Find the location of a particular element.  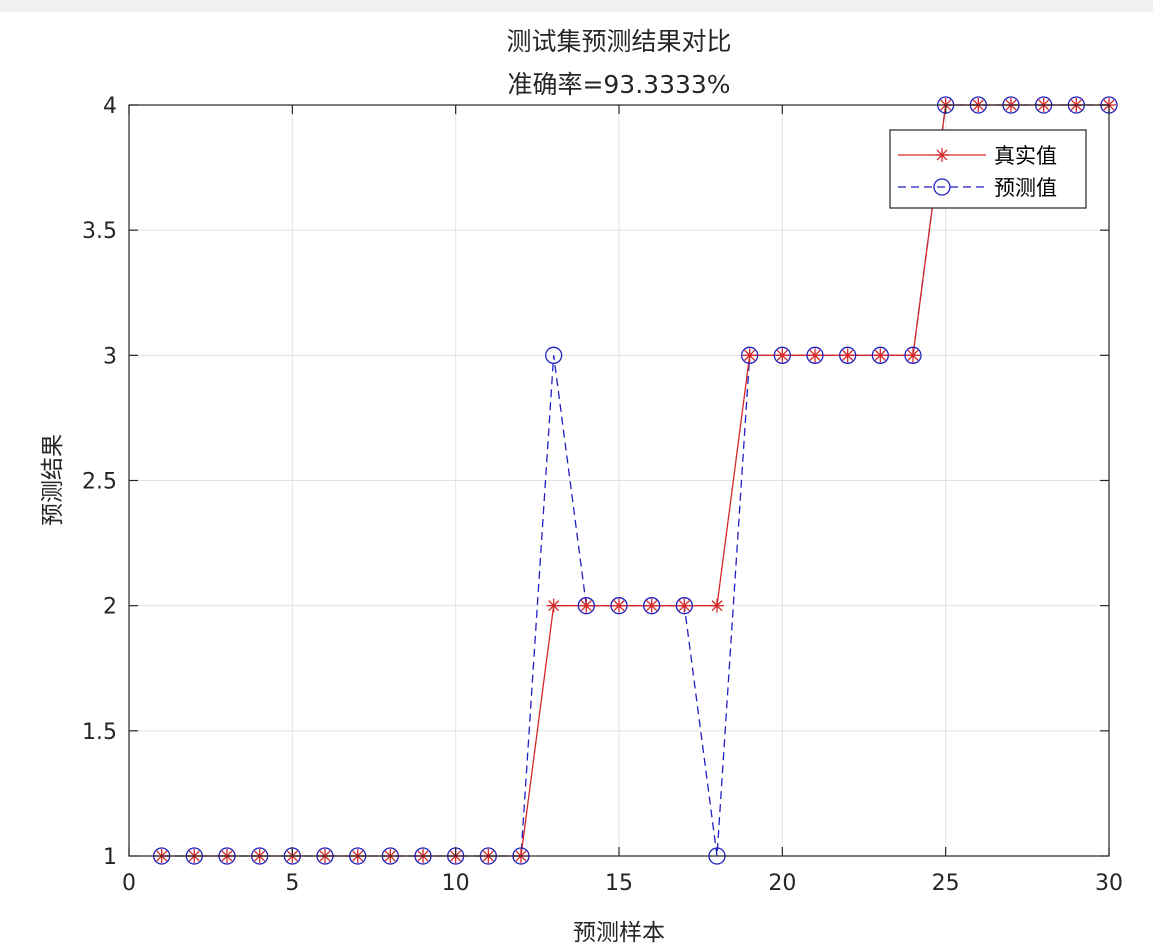

y-tick-label: 4 is located at coordinates (110, 106).